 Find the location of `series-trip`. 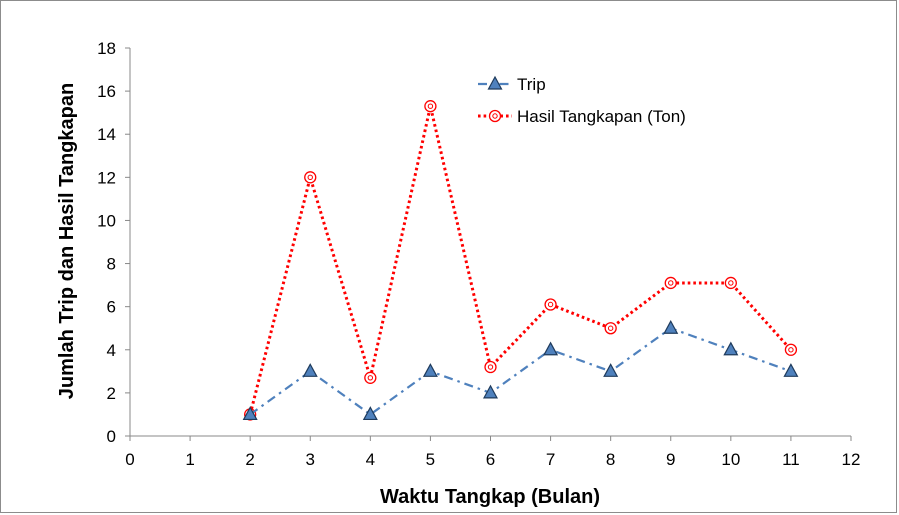

series-trip is located at coordinates (520, 370).